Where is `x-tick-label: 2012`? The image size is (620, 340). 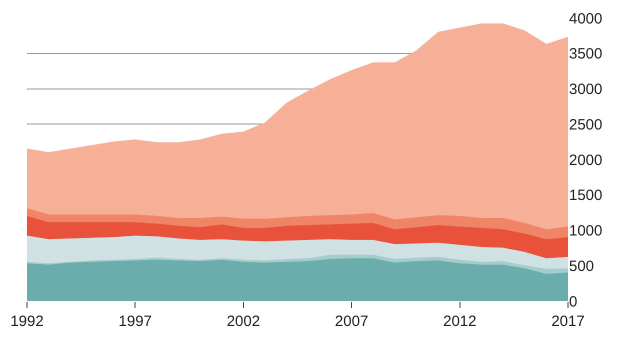
x-tick-label: 2012 is located at coordinates (459, 321).